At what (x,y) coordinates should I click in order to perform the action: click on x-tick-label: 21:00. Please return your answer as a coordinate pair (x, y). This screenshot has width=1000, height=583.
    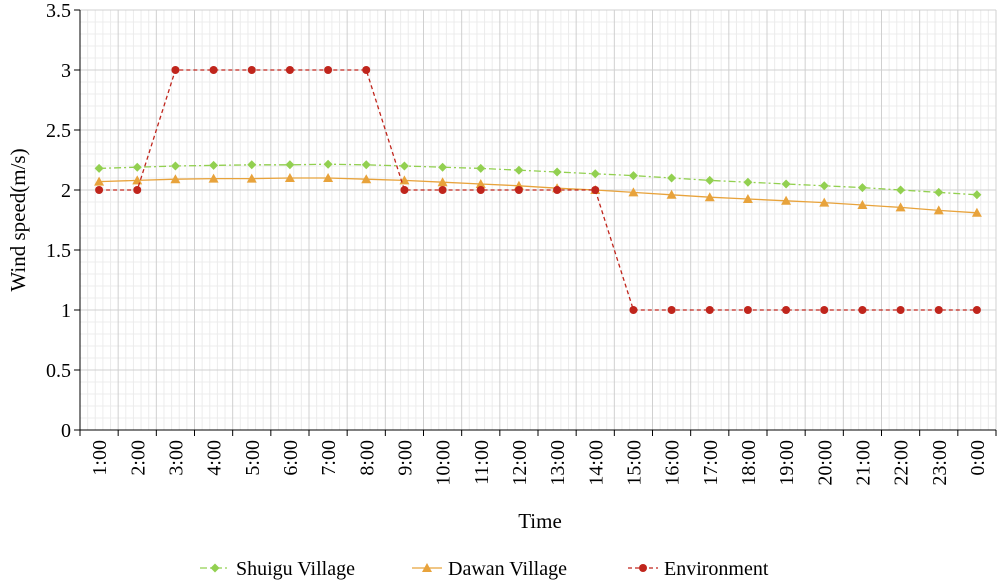
    Looking at the image, I should click on (863, 463).